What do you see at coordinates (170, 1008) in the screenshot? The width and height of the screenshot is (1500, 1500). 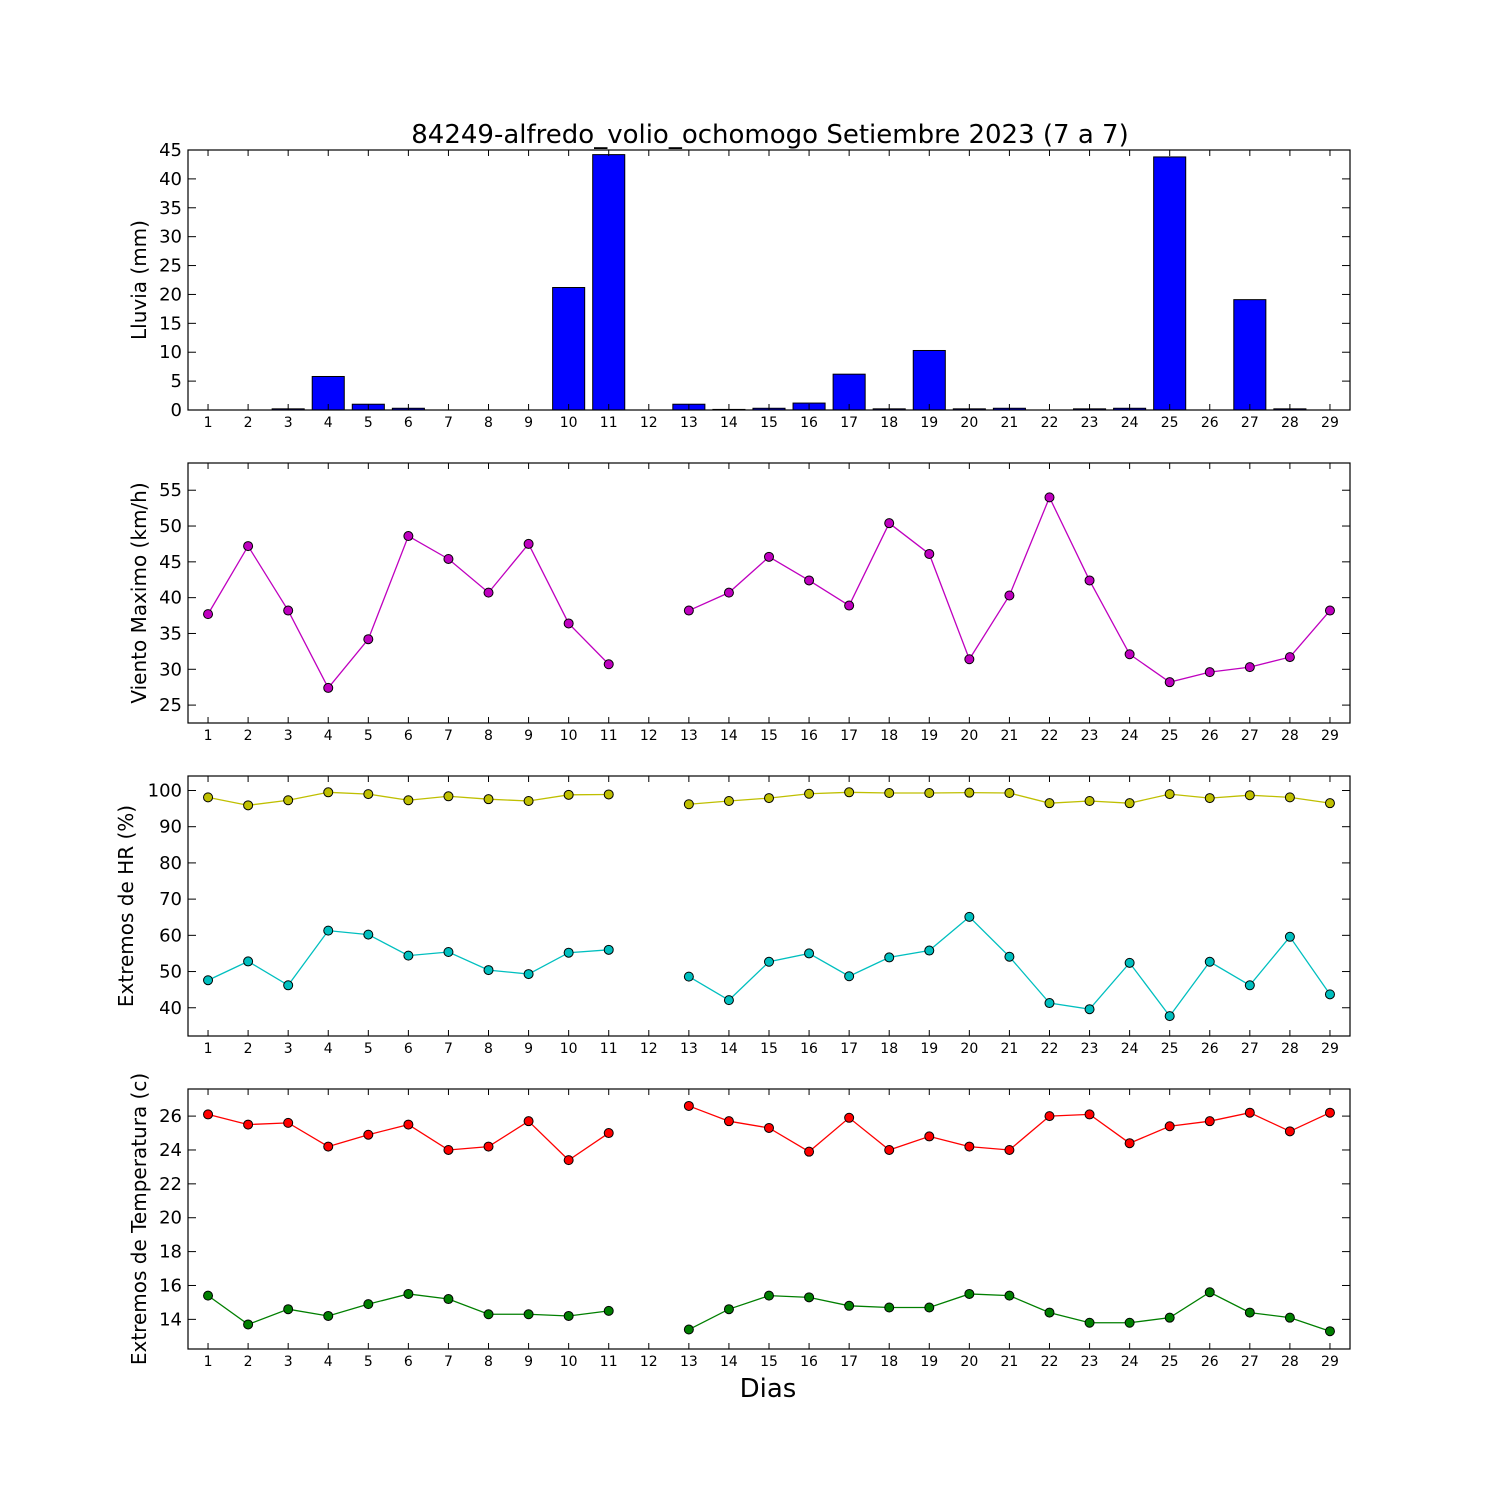 I see `y-tick-label: 40` at bounding box center [170, 1008].